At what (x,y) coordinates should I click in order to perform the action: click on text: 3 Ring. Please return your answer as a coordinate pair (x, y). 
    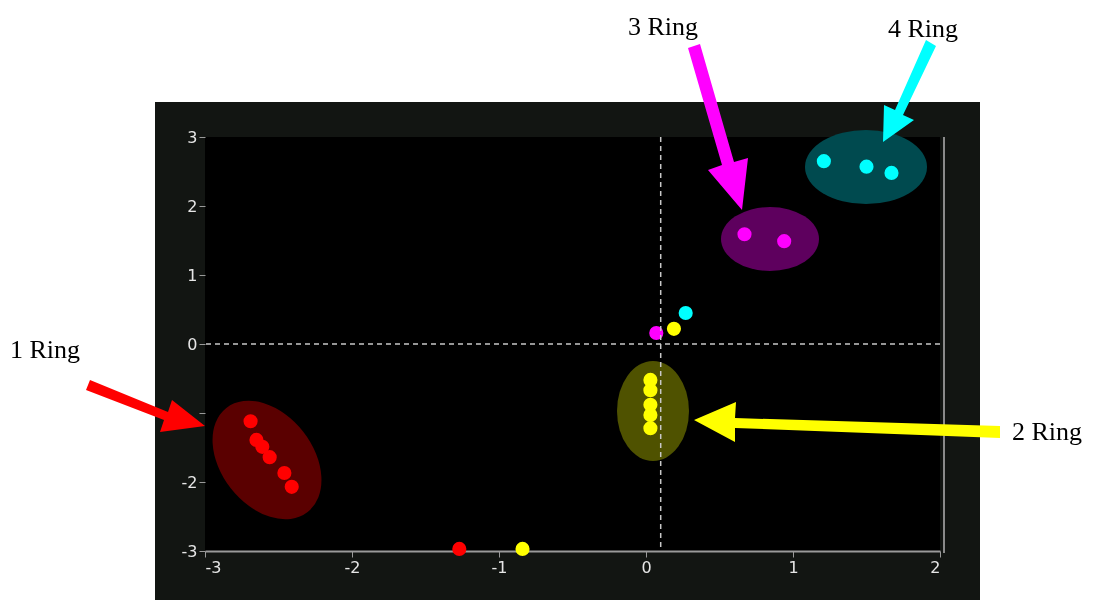
    Looking at the image, I should click on (663, 27).